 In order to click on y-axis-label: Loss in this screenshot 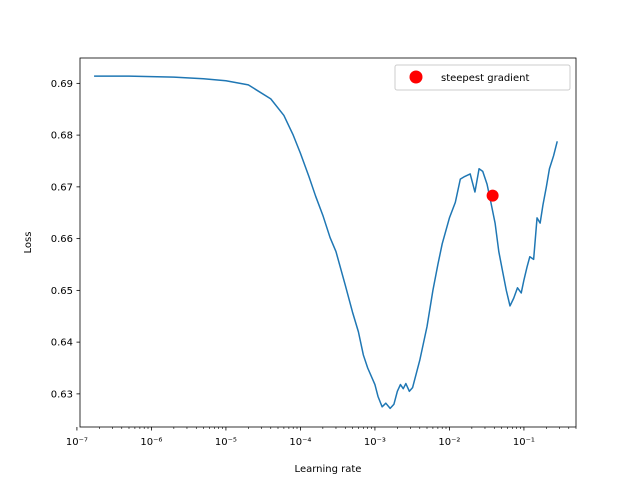, I will do `click(28, 243)`.